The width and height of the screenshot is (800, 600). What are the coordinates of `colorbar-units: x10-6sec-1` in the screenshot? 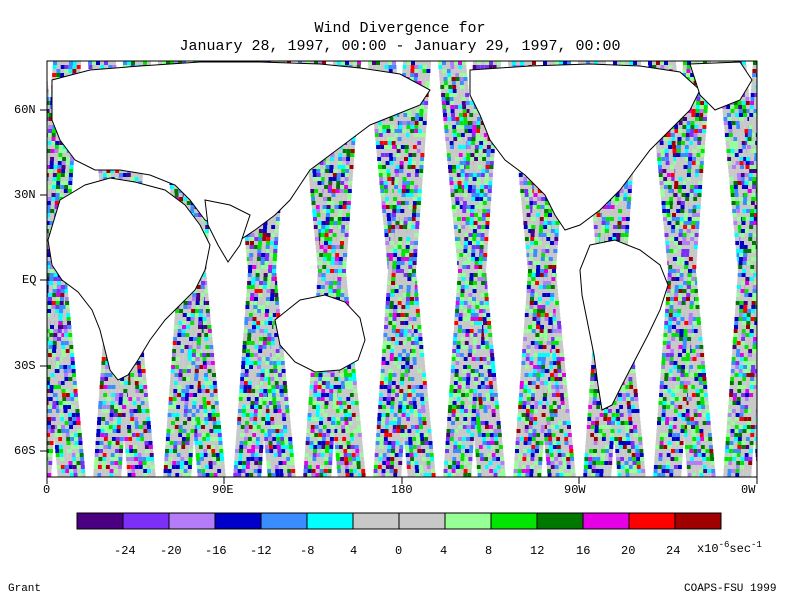 It's located at (729, 548).